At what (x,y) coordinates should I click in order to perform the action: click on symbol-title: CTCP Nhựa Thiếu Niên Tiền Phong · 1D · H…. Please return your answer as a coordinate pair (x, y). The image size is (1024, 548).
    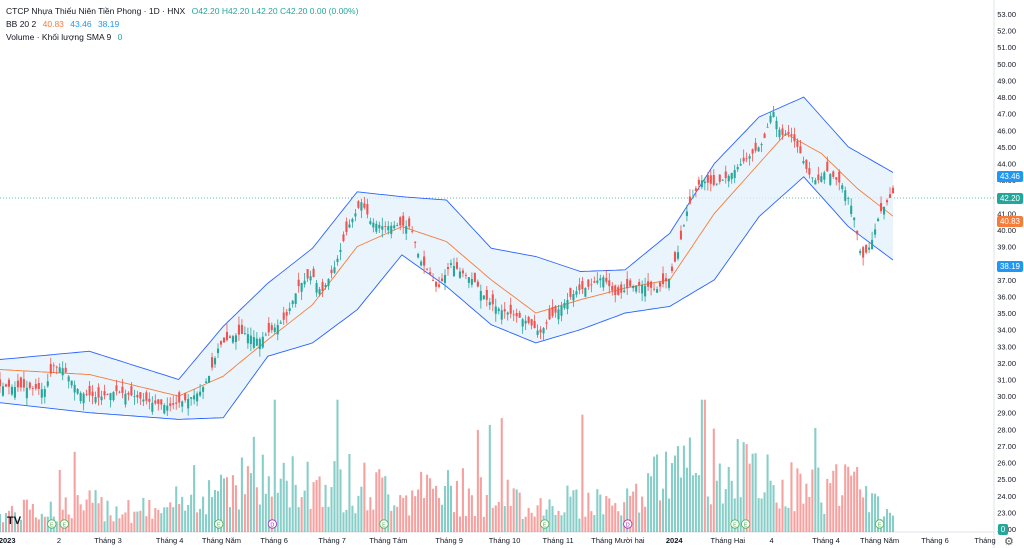
    Looking at the image, I should click on (96, 11).